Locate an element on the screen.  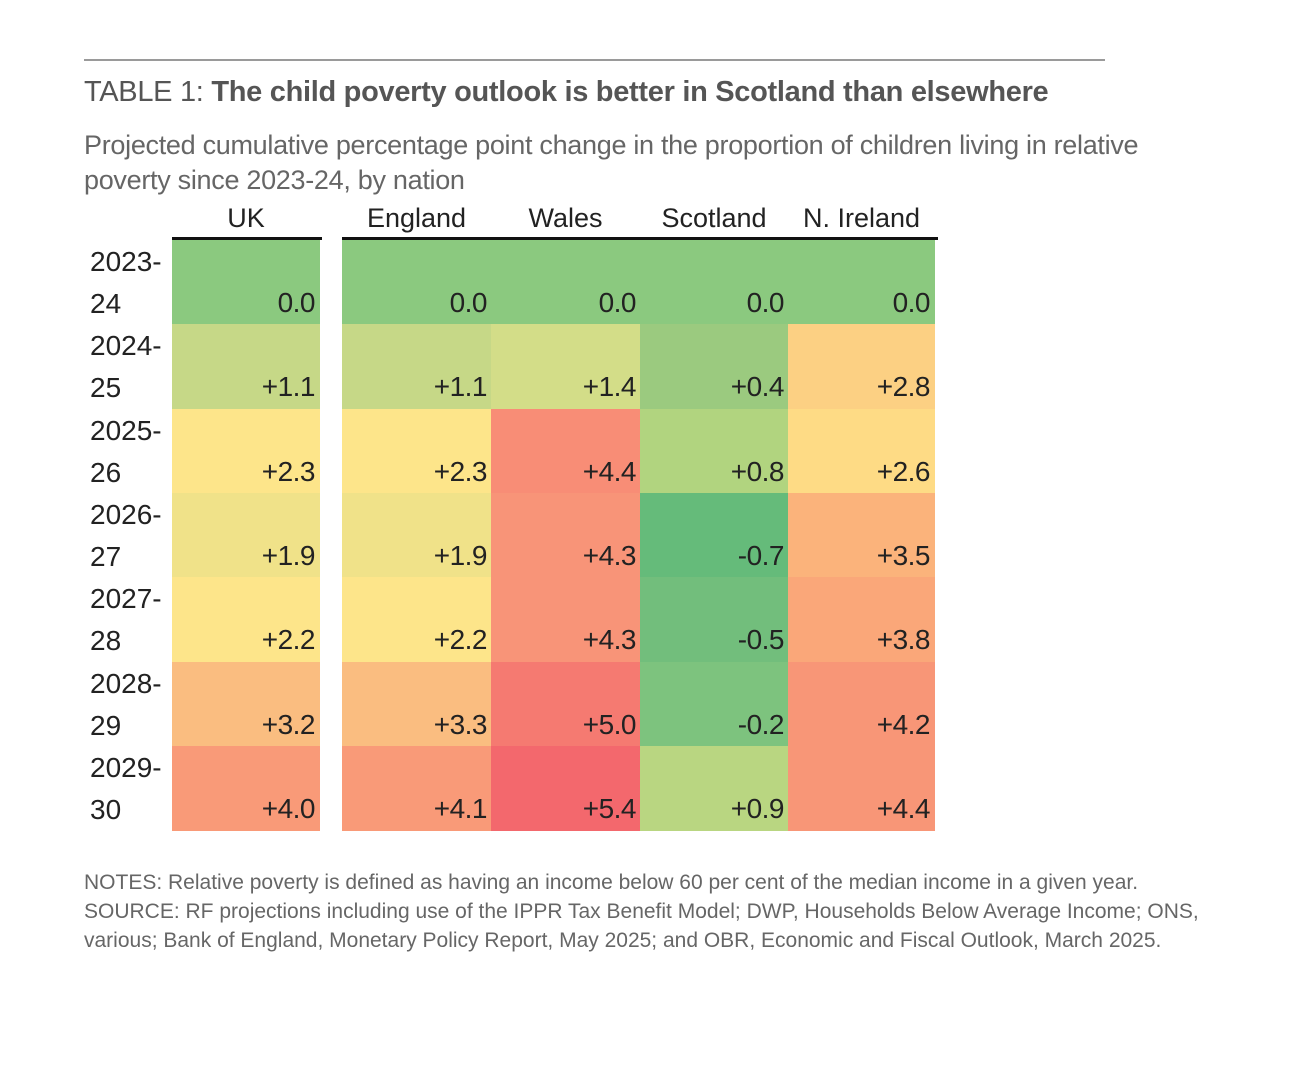
row-label-bottom: 29 is located at coordinates (106, 725).